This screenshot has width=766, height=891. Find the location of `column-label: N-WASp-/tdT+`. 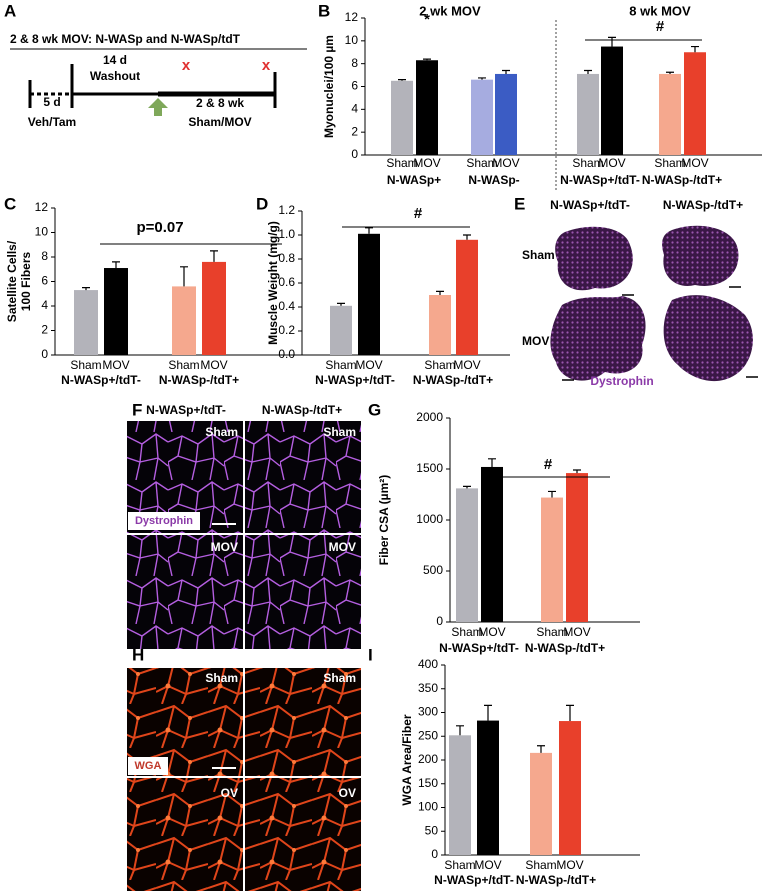

column-label: N-WASp-/tdT+ is located at coordinates (703, 205).